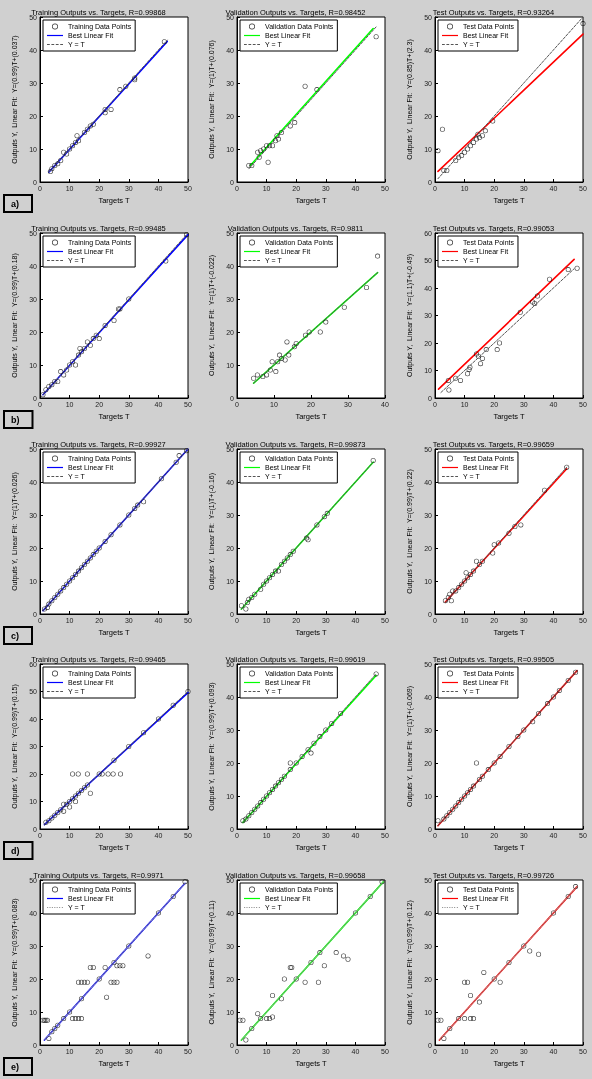 This screenshot has height=1079, width=592. What do you see at coordinates (15, 203) in the screenshot?
I see `text: a)` at bounding box center [15, 203].